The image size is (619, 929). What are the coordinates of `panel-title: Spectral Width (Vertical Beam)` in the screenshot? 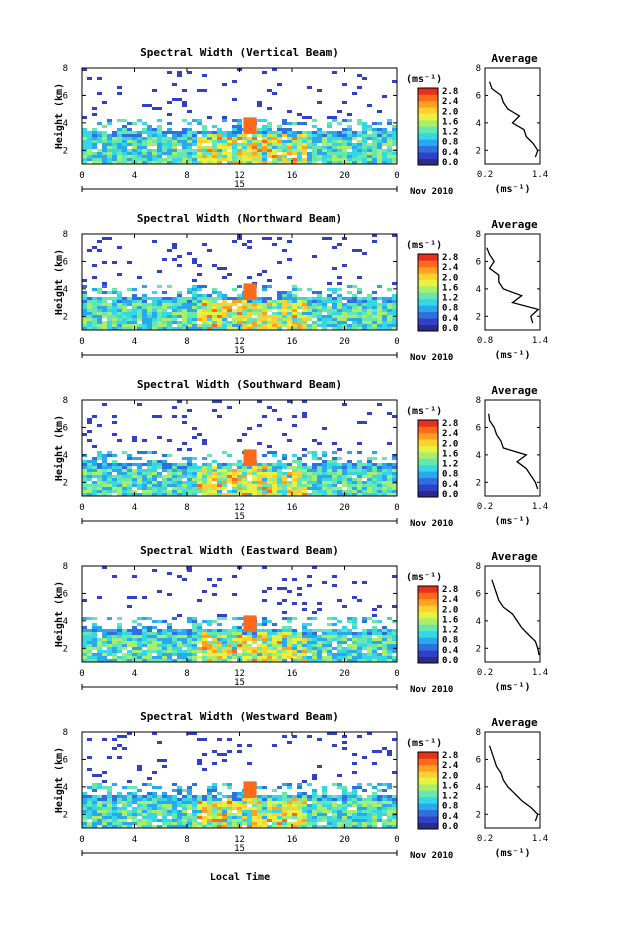 It's located at (239, 52).